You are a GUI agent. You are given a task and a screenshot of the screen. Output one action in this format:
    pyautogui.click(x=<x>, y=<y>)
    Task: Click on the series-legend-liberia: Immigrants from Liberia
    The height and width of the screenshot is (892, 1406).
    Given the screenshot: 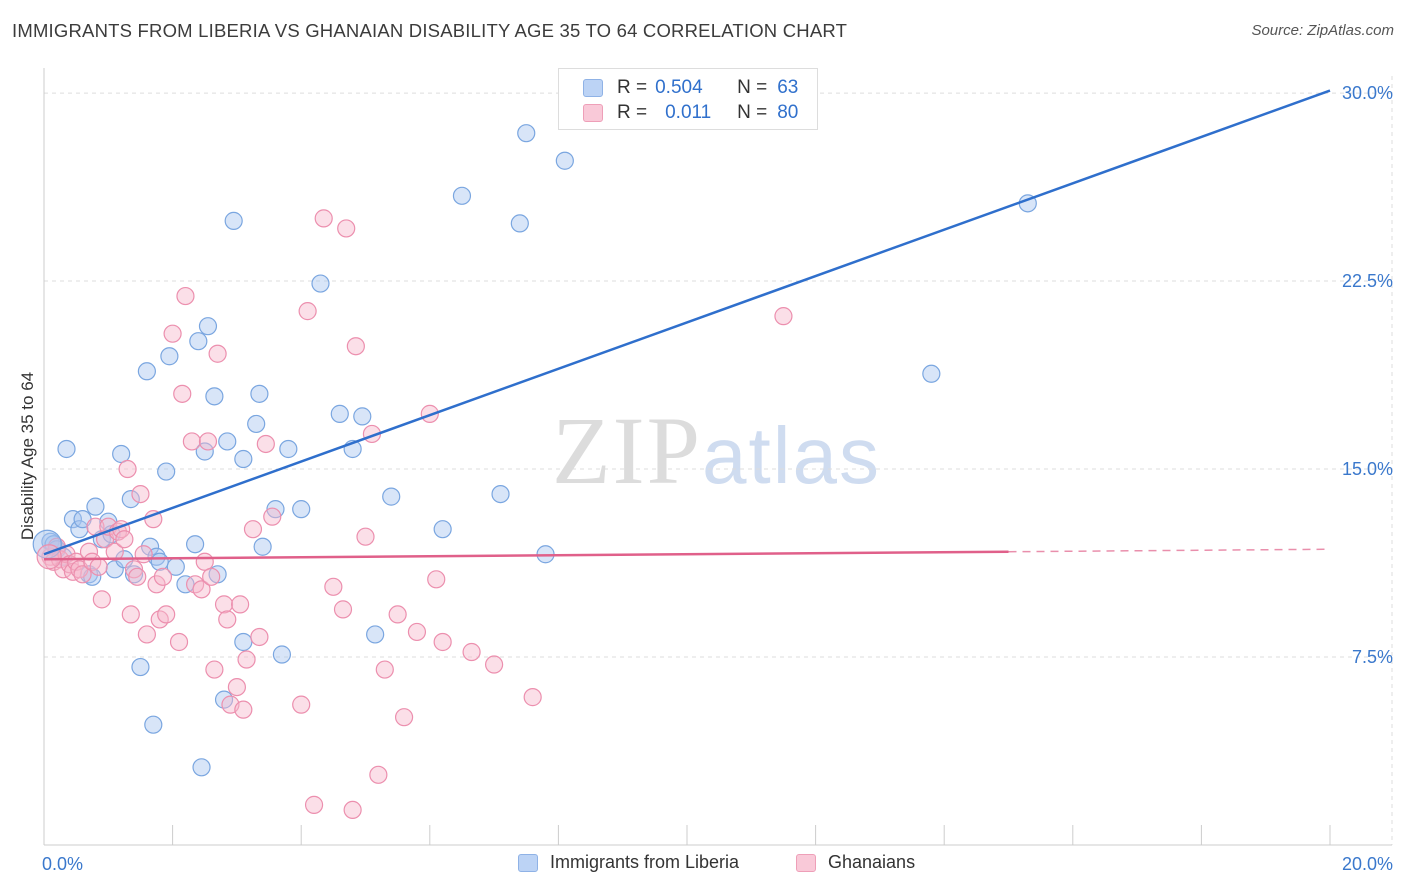 What is the action you would take?
    pyautogui.click(x=628, y=862)
    